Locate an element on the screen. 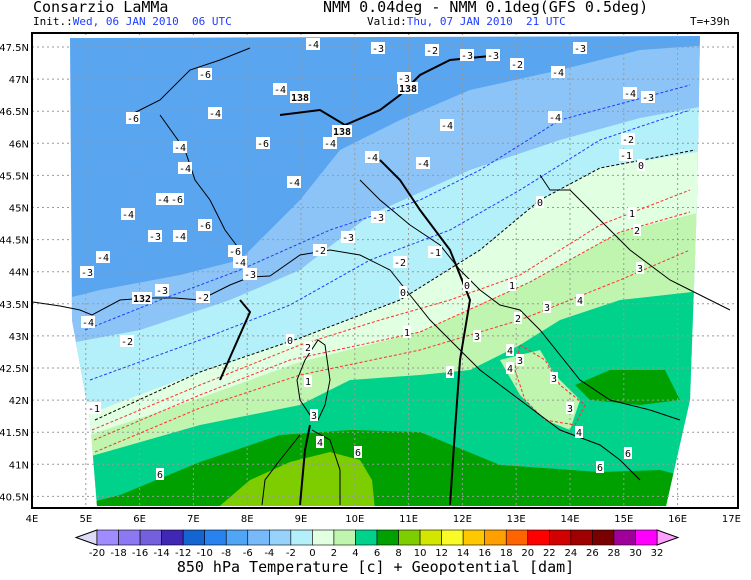 Image resolution: width=751 pixels, height=580 pixels. colorbar-tick-label: -6 is located at coordinates (248, 553).